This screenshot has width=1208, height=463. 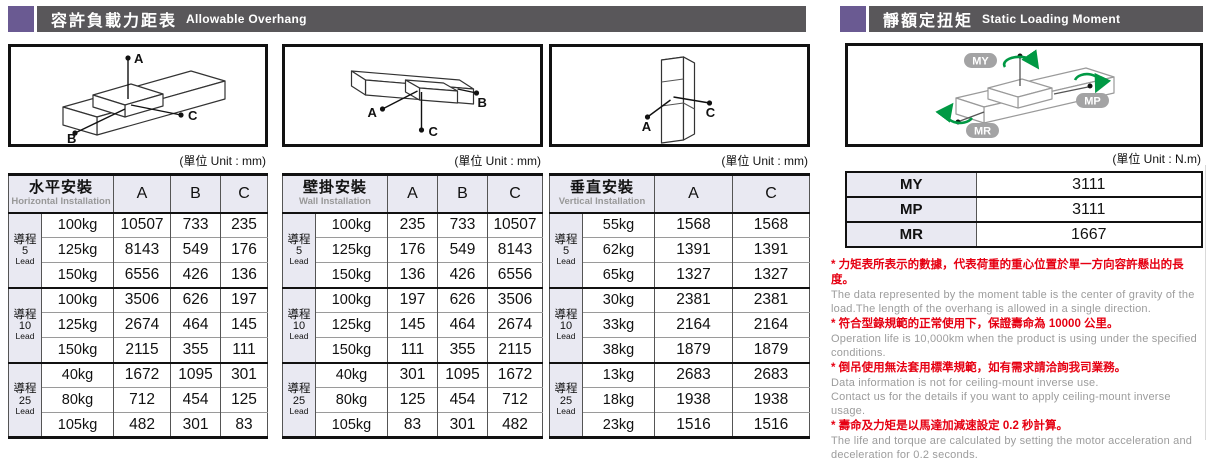 What do you see at coordinates (195, 374) in the screenshot?
I see `value-cell: 1095` at bounding box center [195, 374].